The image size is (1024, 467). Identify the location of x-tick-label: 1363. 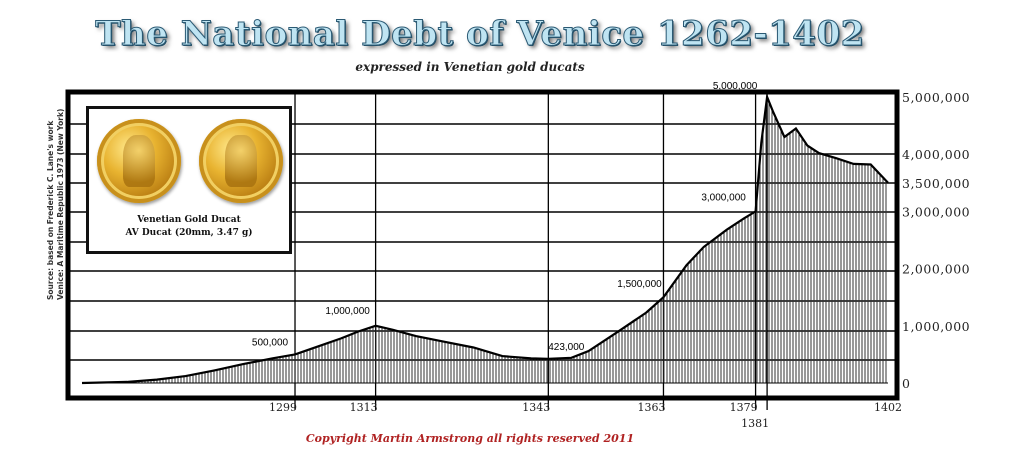
(652, 407).